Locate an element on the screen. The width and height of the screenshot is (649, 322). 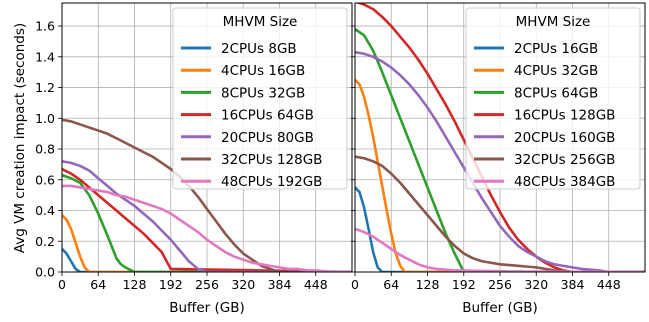
y-tick-label: 1.6 is located at coordinates (45, 26).